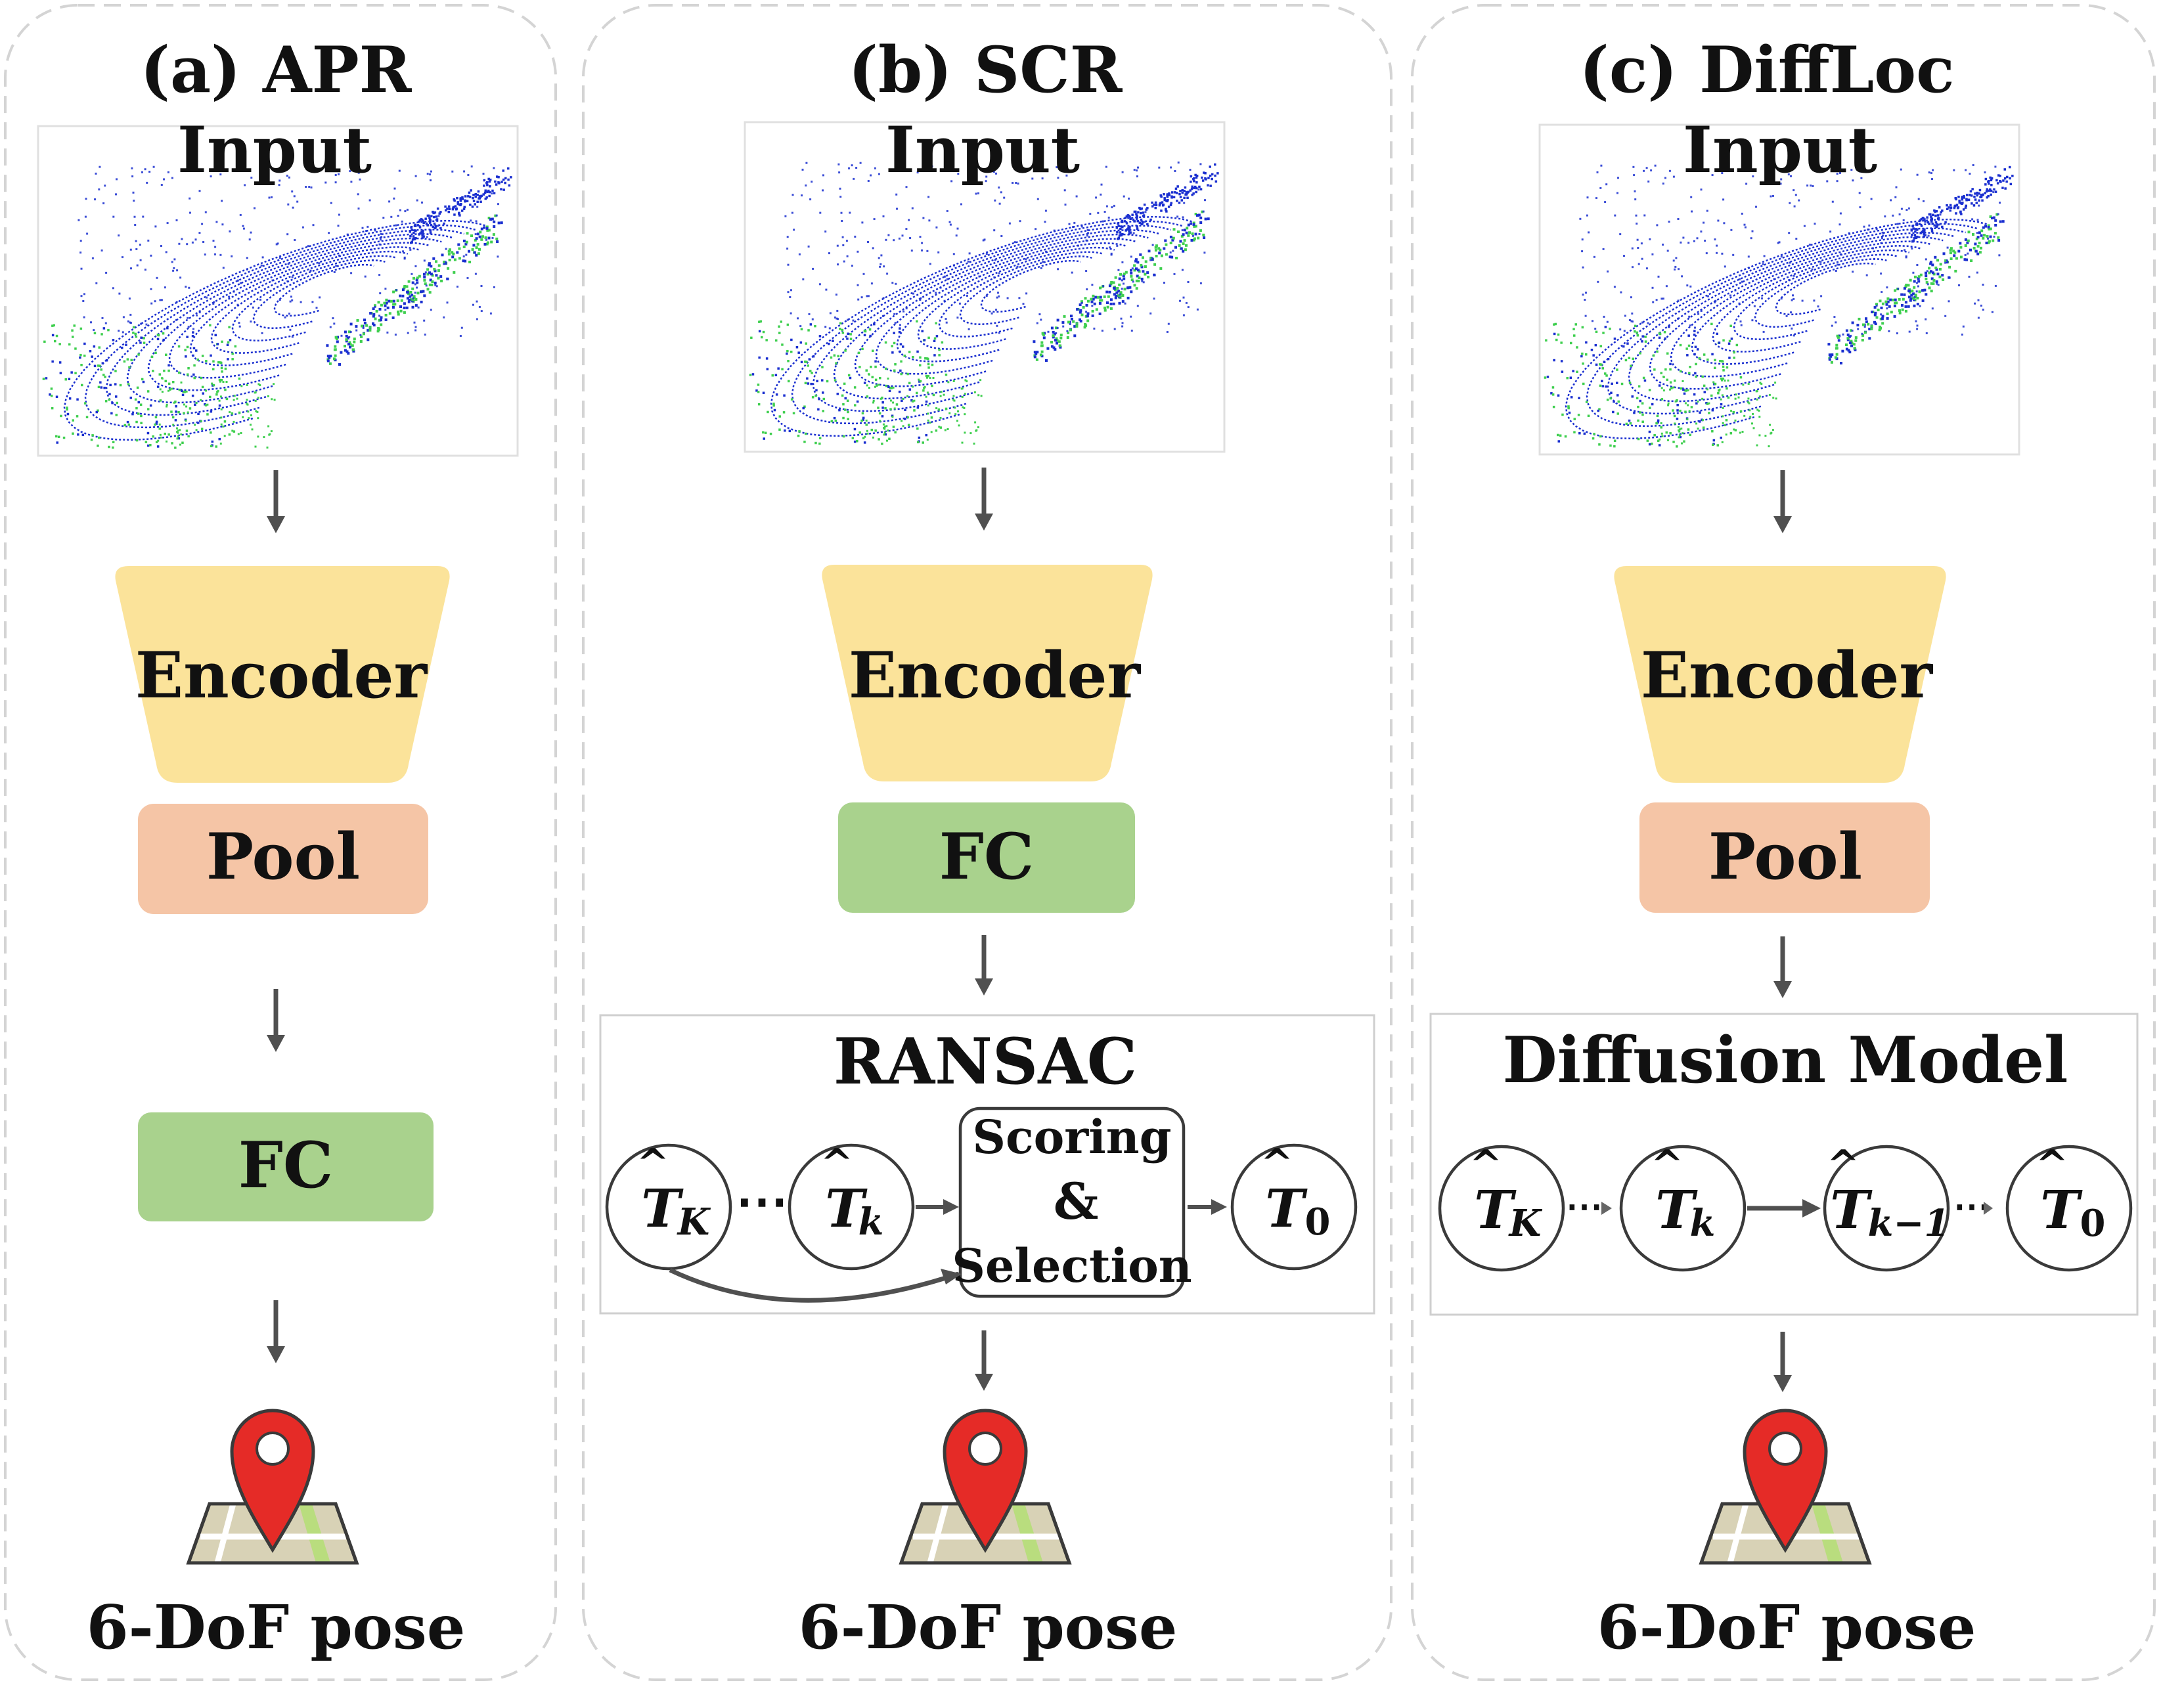  I want to click on scoring-line-2: &, so click(1076, 1201).